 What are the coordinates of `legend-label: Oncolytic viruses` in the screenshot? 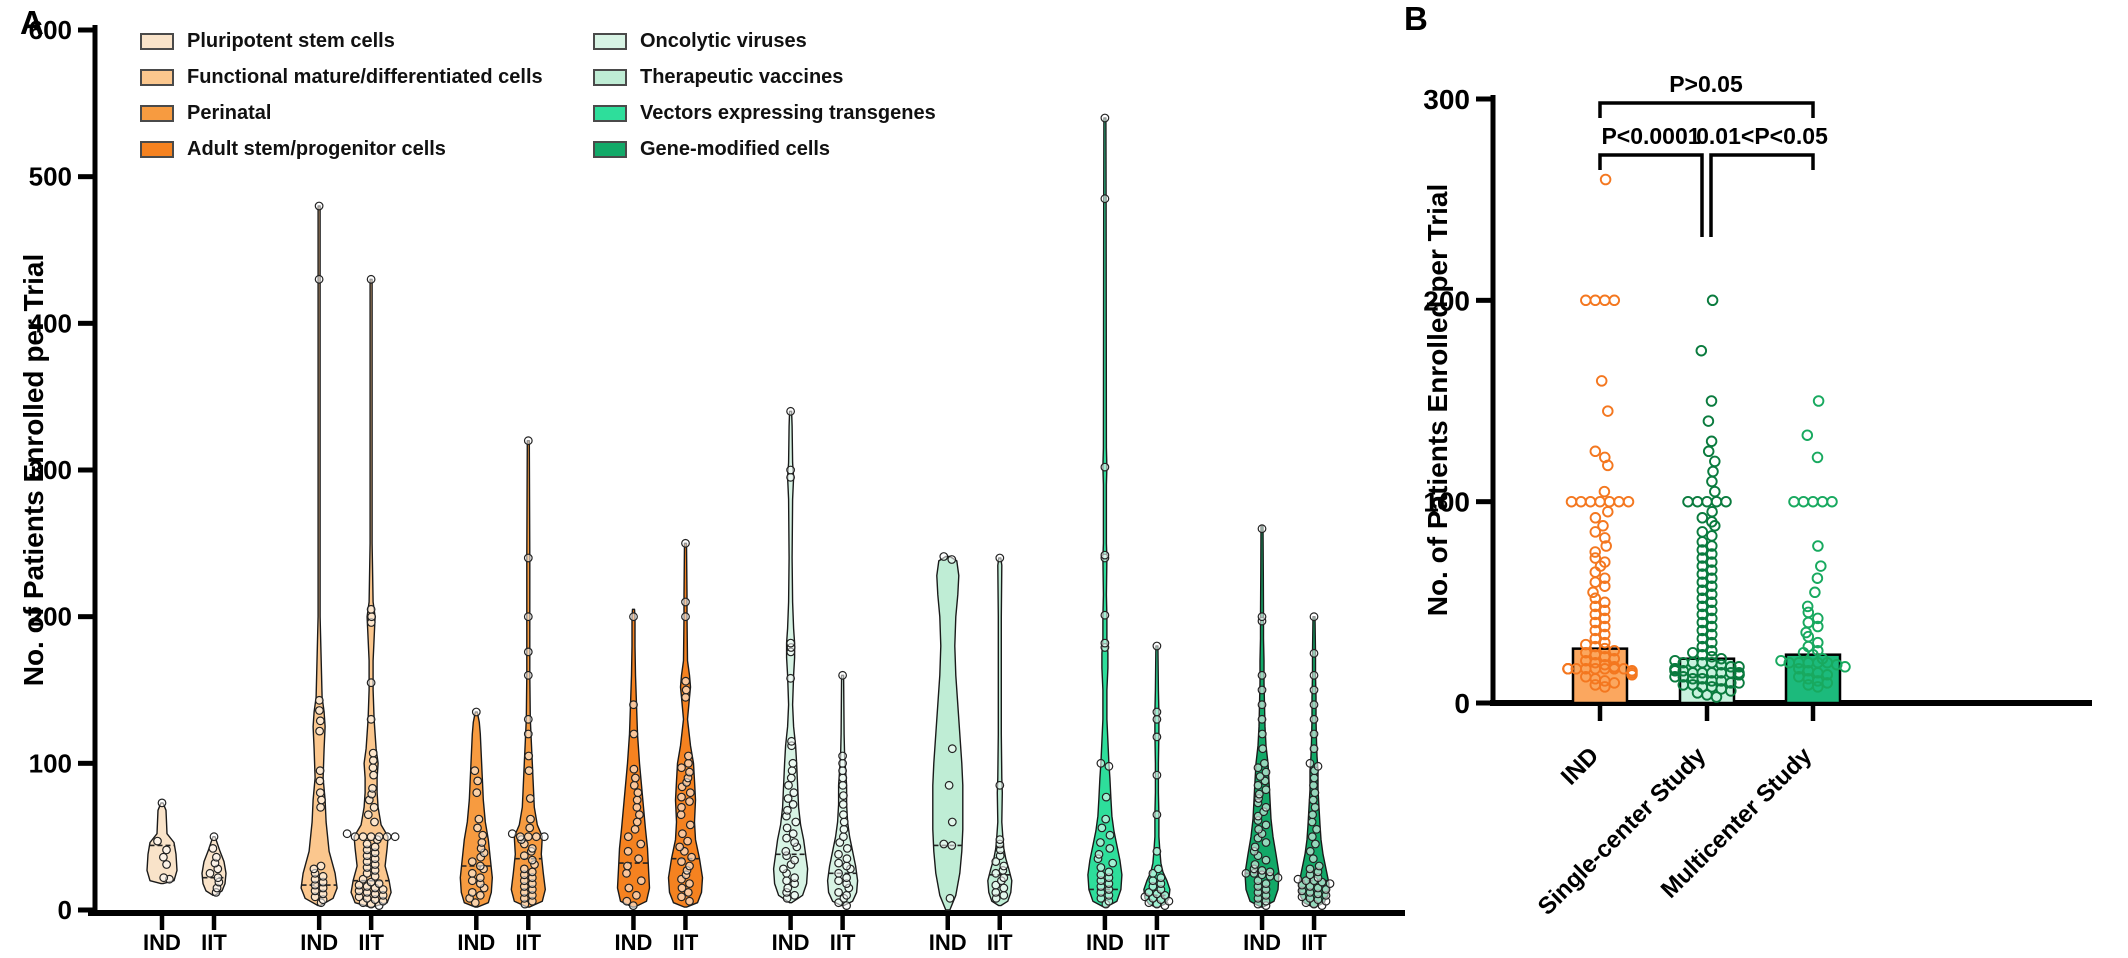 It's located at (723, 40).